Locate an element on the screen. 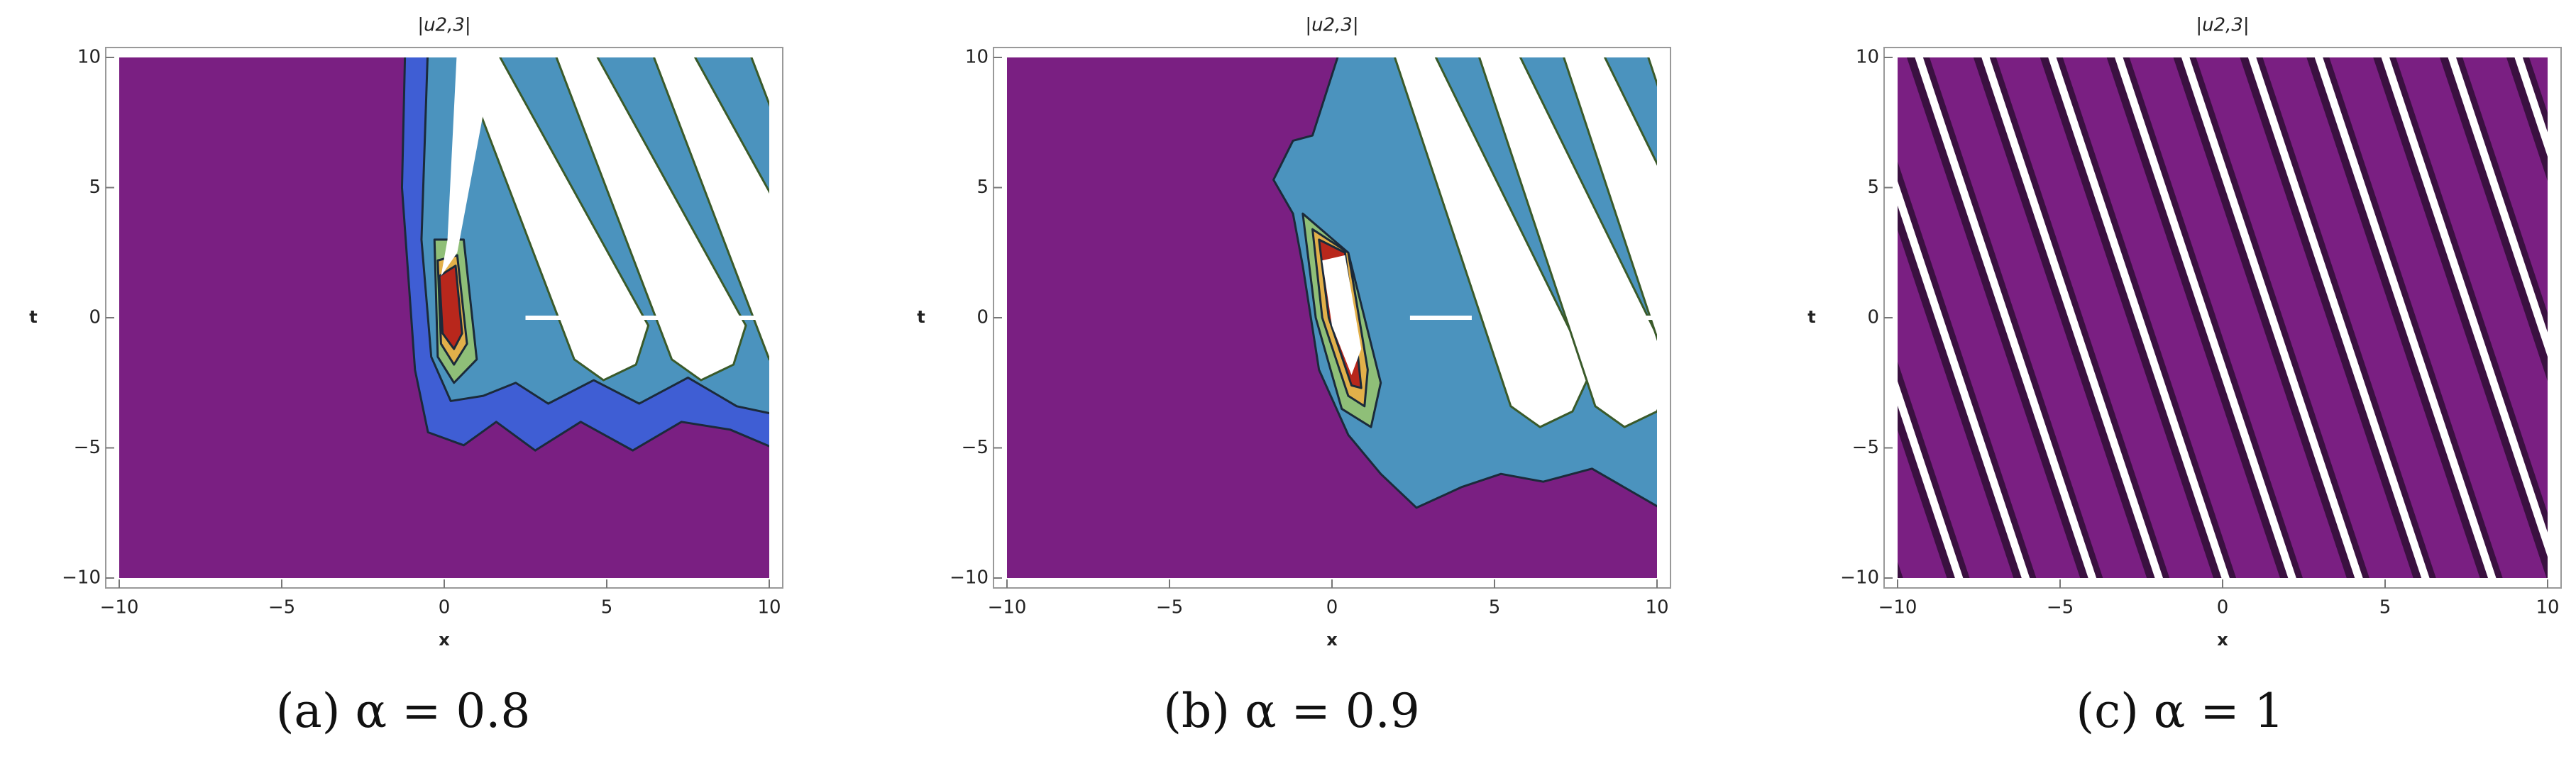 Image resolution: width=2576 pixels, height=761 pixels. caption: (b) α = 0.9 is located at coordinates (1291, 711).